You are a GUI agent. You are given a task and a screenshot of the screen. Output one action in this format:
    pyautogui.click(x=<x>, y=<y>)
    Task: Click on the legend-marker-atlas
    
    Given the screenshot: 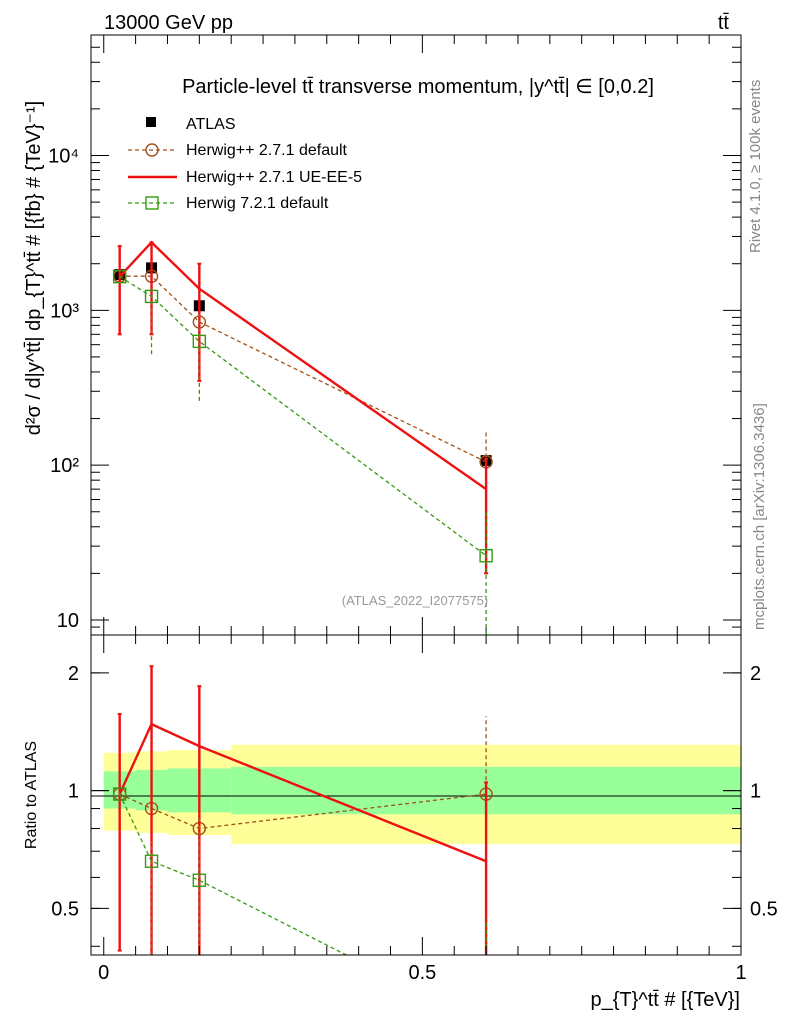 What is the action you would take?
    pyautogui.click(x=151, y=122)
    